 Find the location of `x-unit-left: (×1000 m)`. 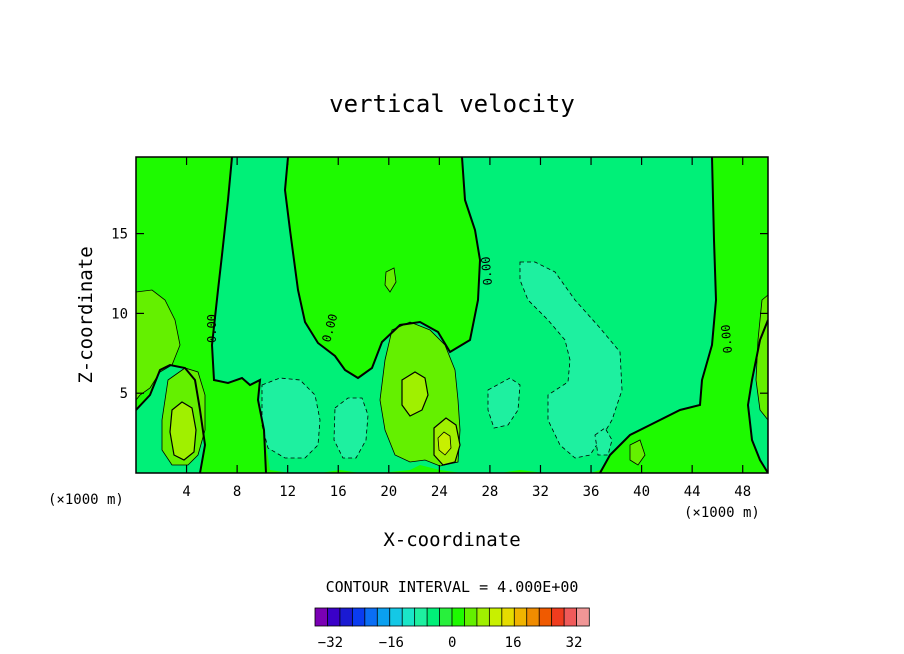

x-unit-left: (×1000 m) is located at coordinates (86, 500).